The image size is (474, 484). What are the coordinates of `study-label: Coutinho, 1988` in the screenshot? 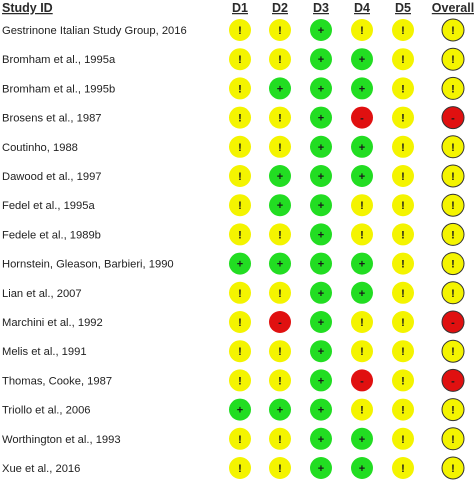 It's located at (40, 148).